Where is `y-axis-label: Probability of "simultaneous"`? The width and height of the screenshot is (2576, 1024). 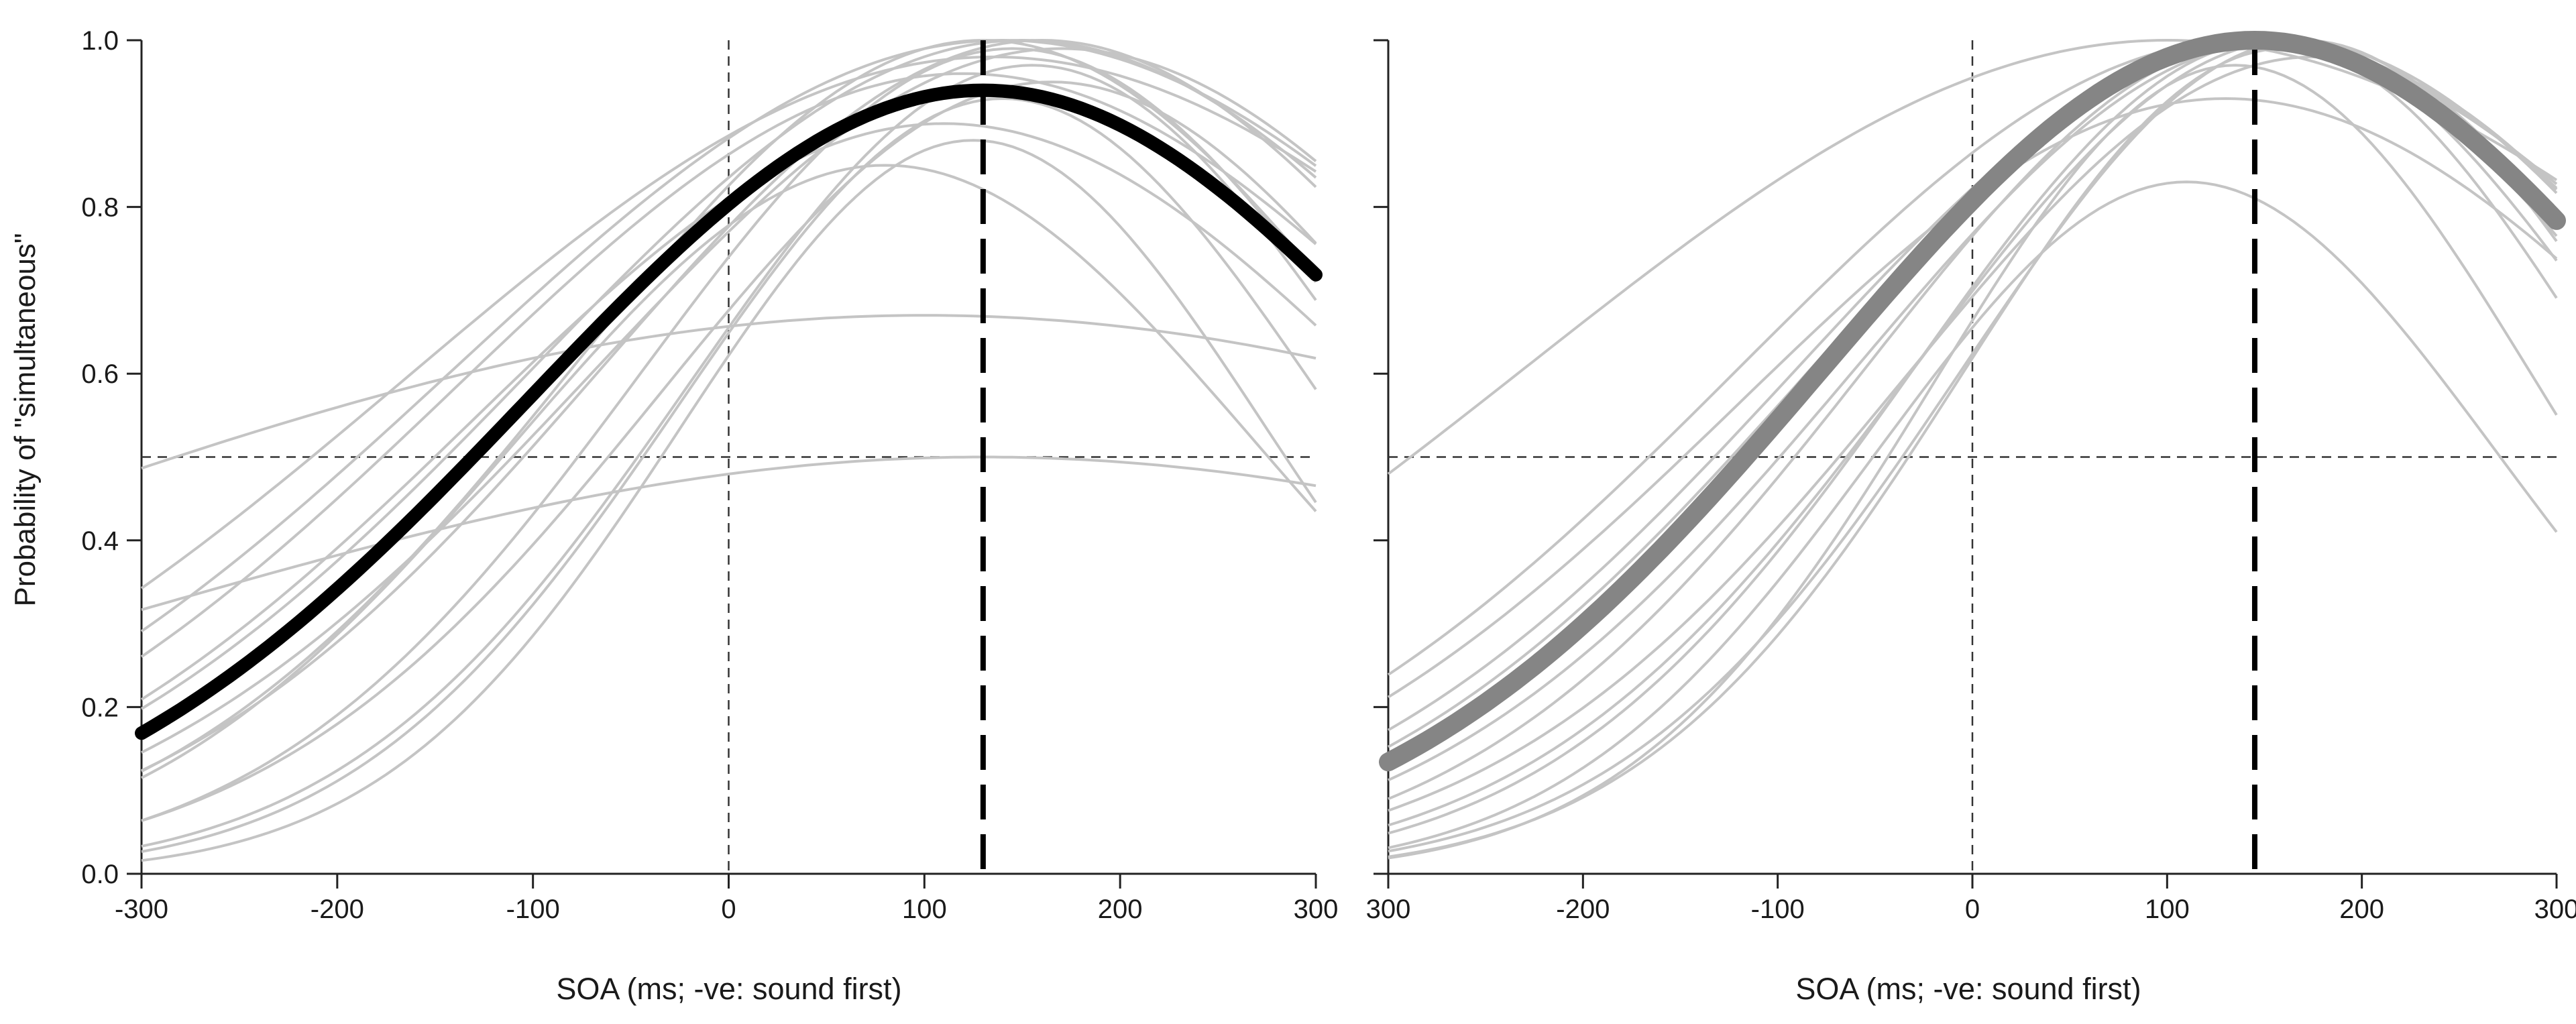
y-axis-label: Probability of "simultaneous" is located at coordinates (25, 419).